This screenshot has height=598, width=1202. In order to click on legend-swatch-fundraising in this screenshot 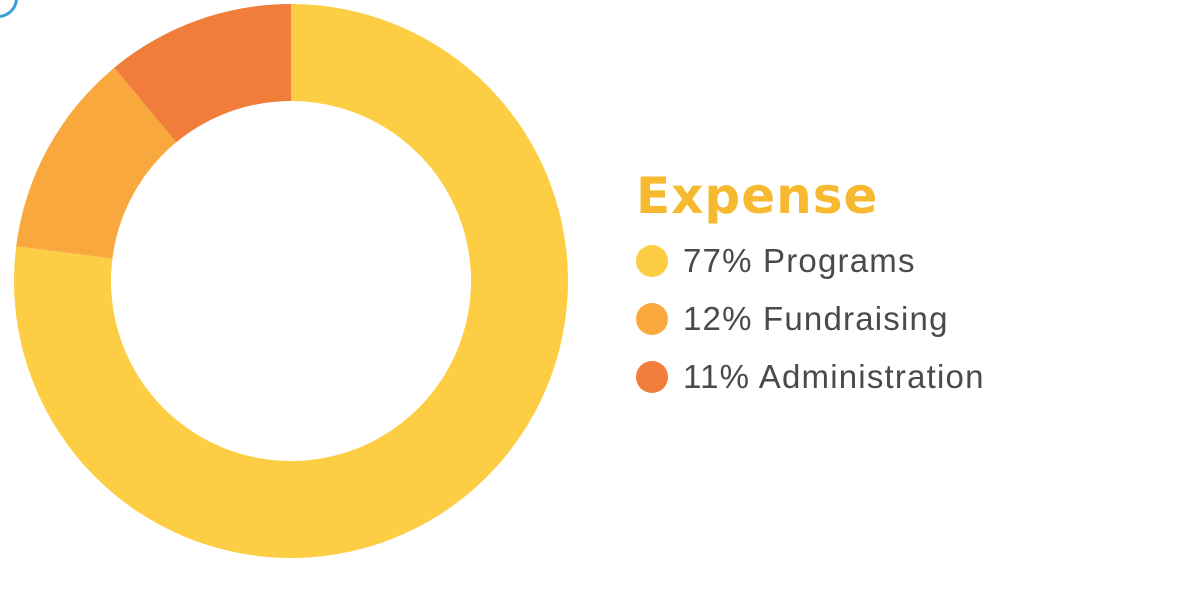, I will do `click(652, 319)`.